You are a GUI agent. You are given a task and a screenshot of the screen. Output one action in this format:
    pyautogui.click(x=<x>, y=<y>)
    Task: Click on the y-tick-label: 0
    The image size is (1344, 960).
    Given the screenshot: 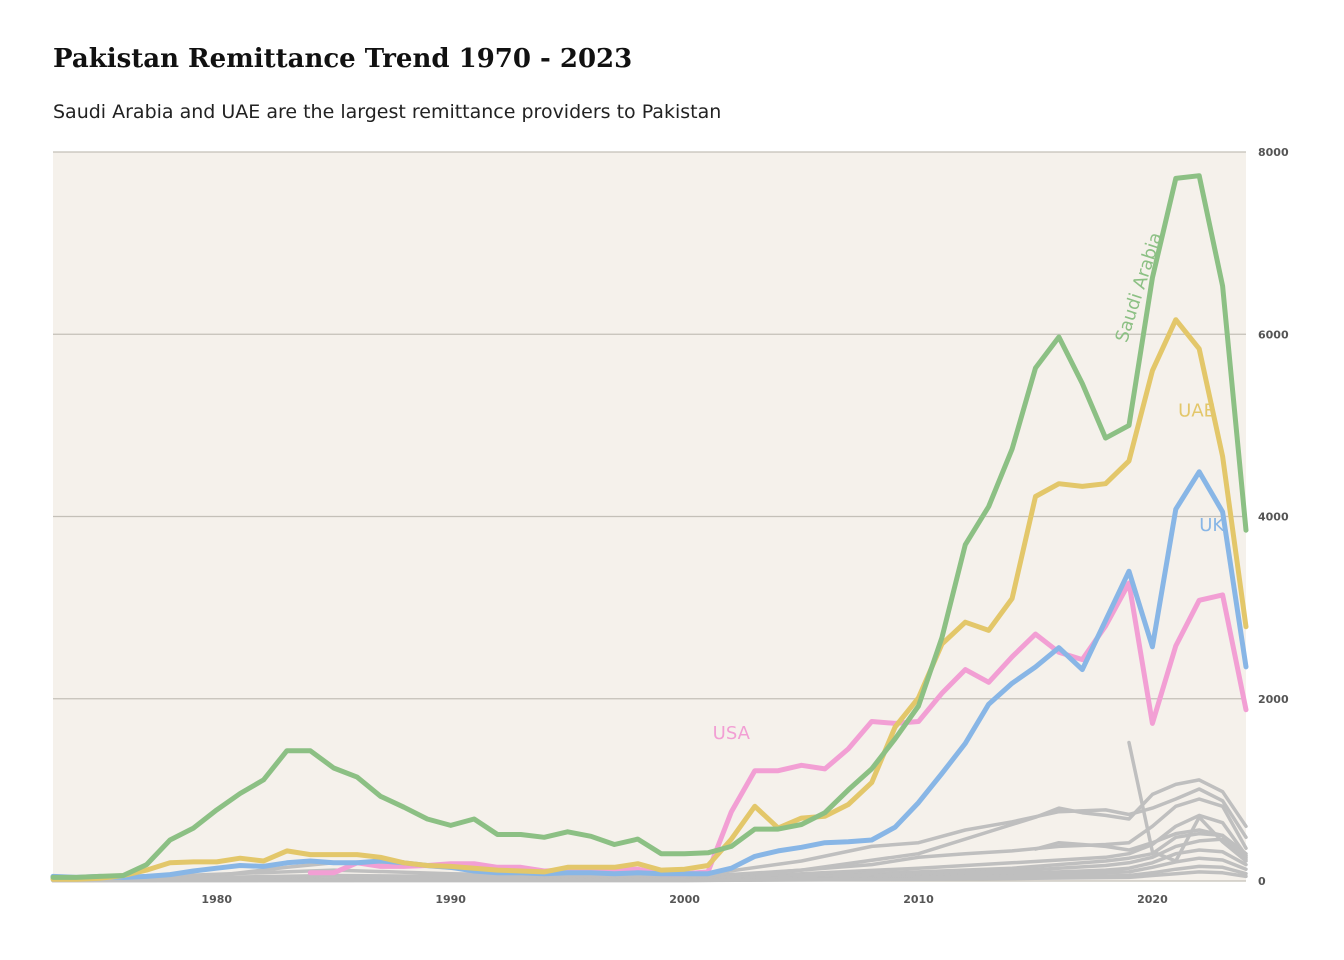 What is the action you would take?
    pyautogui.click(x=1262, y=881)
    